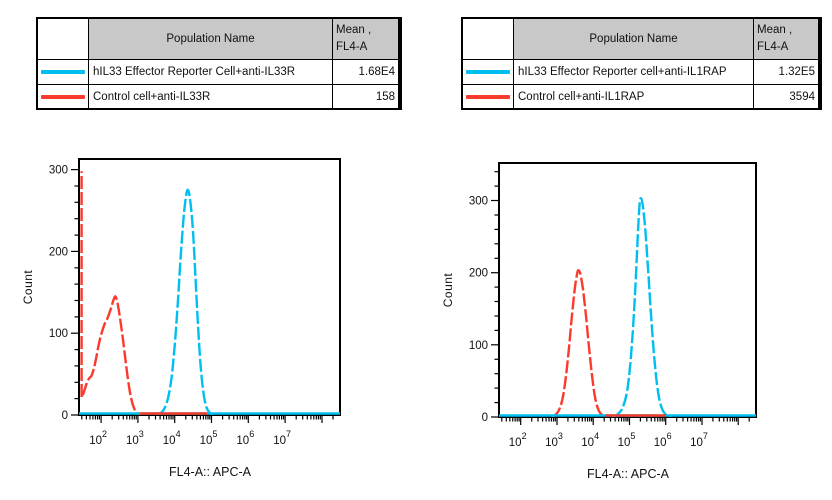 This screenshot has height=500, width=832. I want to click on mean-value: 158, so click(365, 96).